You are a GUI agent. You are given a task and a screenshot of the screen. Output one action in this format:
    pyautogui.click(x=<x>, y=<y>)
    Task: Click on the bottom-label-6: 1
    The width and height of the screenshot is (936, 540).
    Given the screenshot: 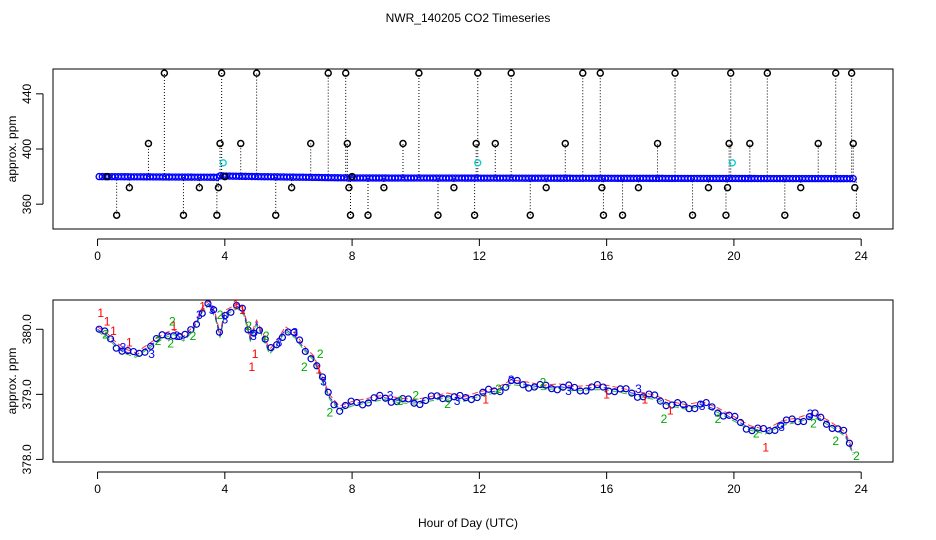 What is the action you would take?
    pyautogui.click(x=236, y=305)
    